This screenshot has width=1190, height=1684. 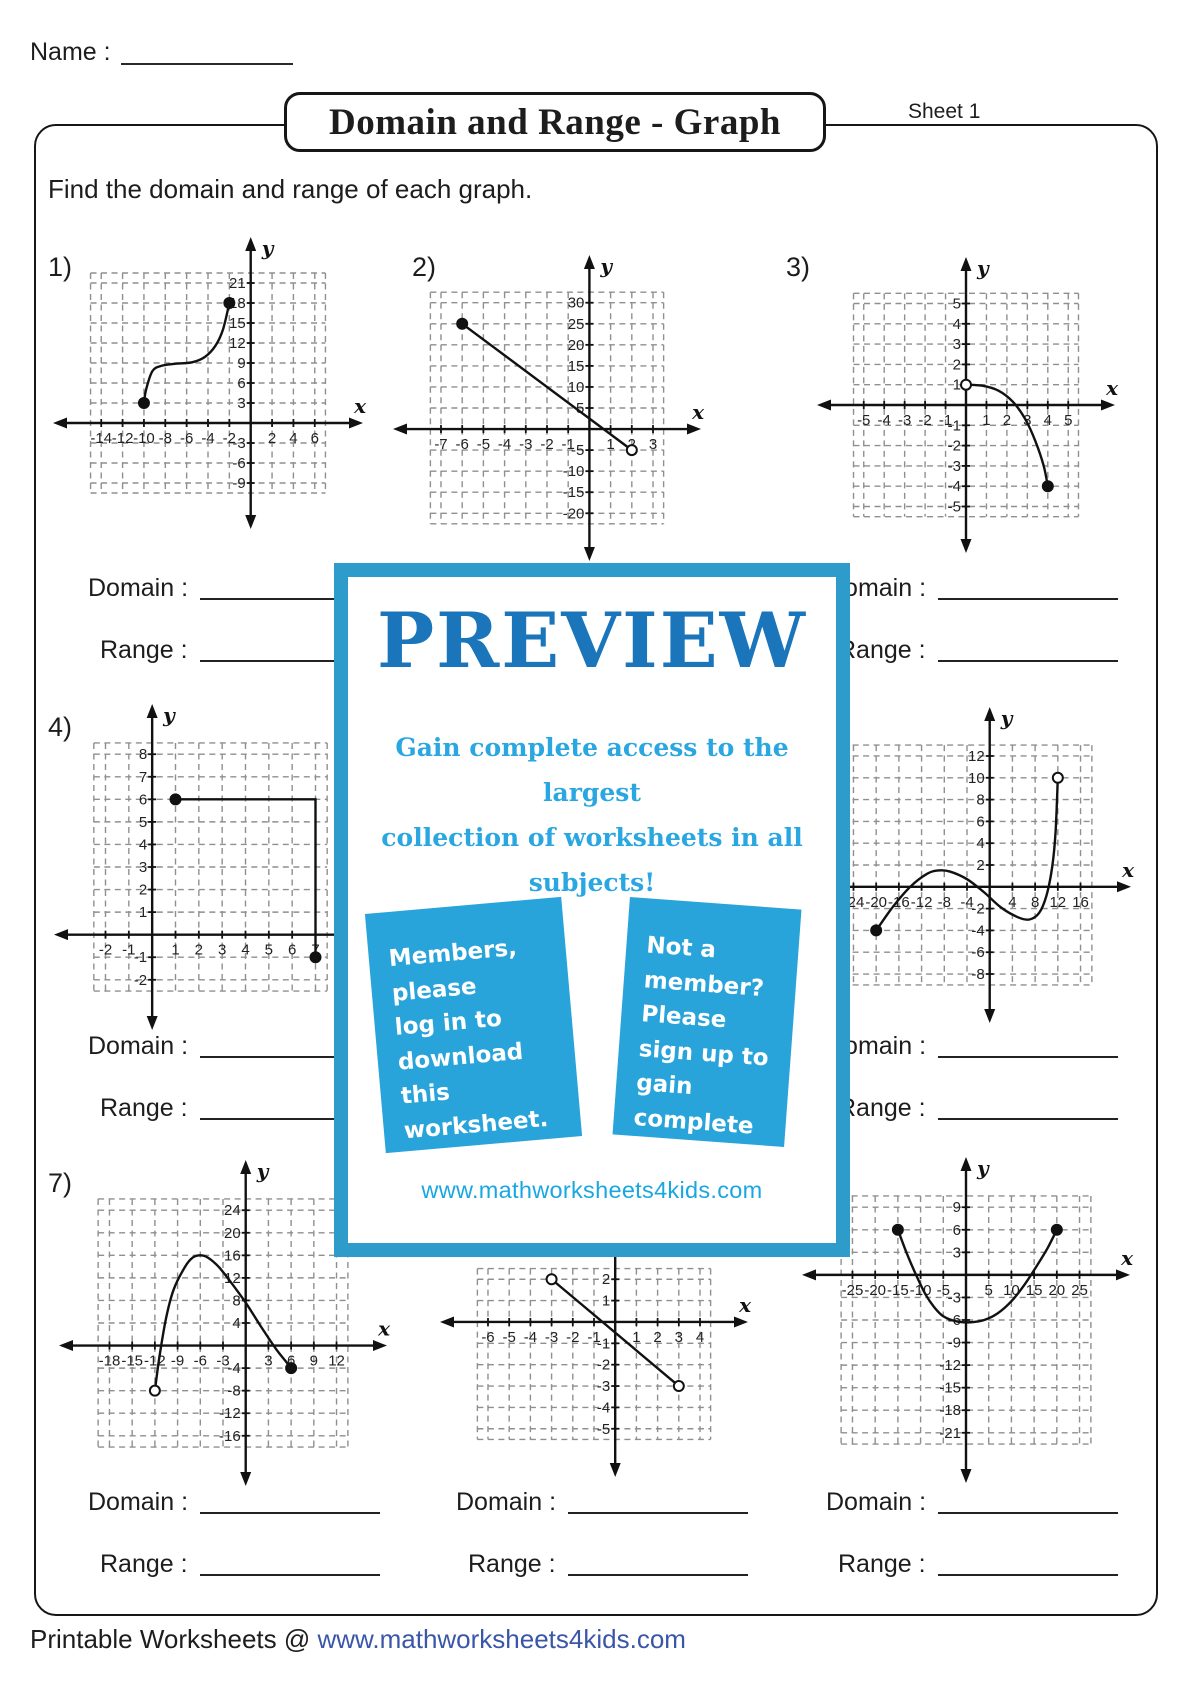 I want to click on name-row: Name :, so click(x=161, y=52).